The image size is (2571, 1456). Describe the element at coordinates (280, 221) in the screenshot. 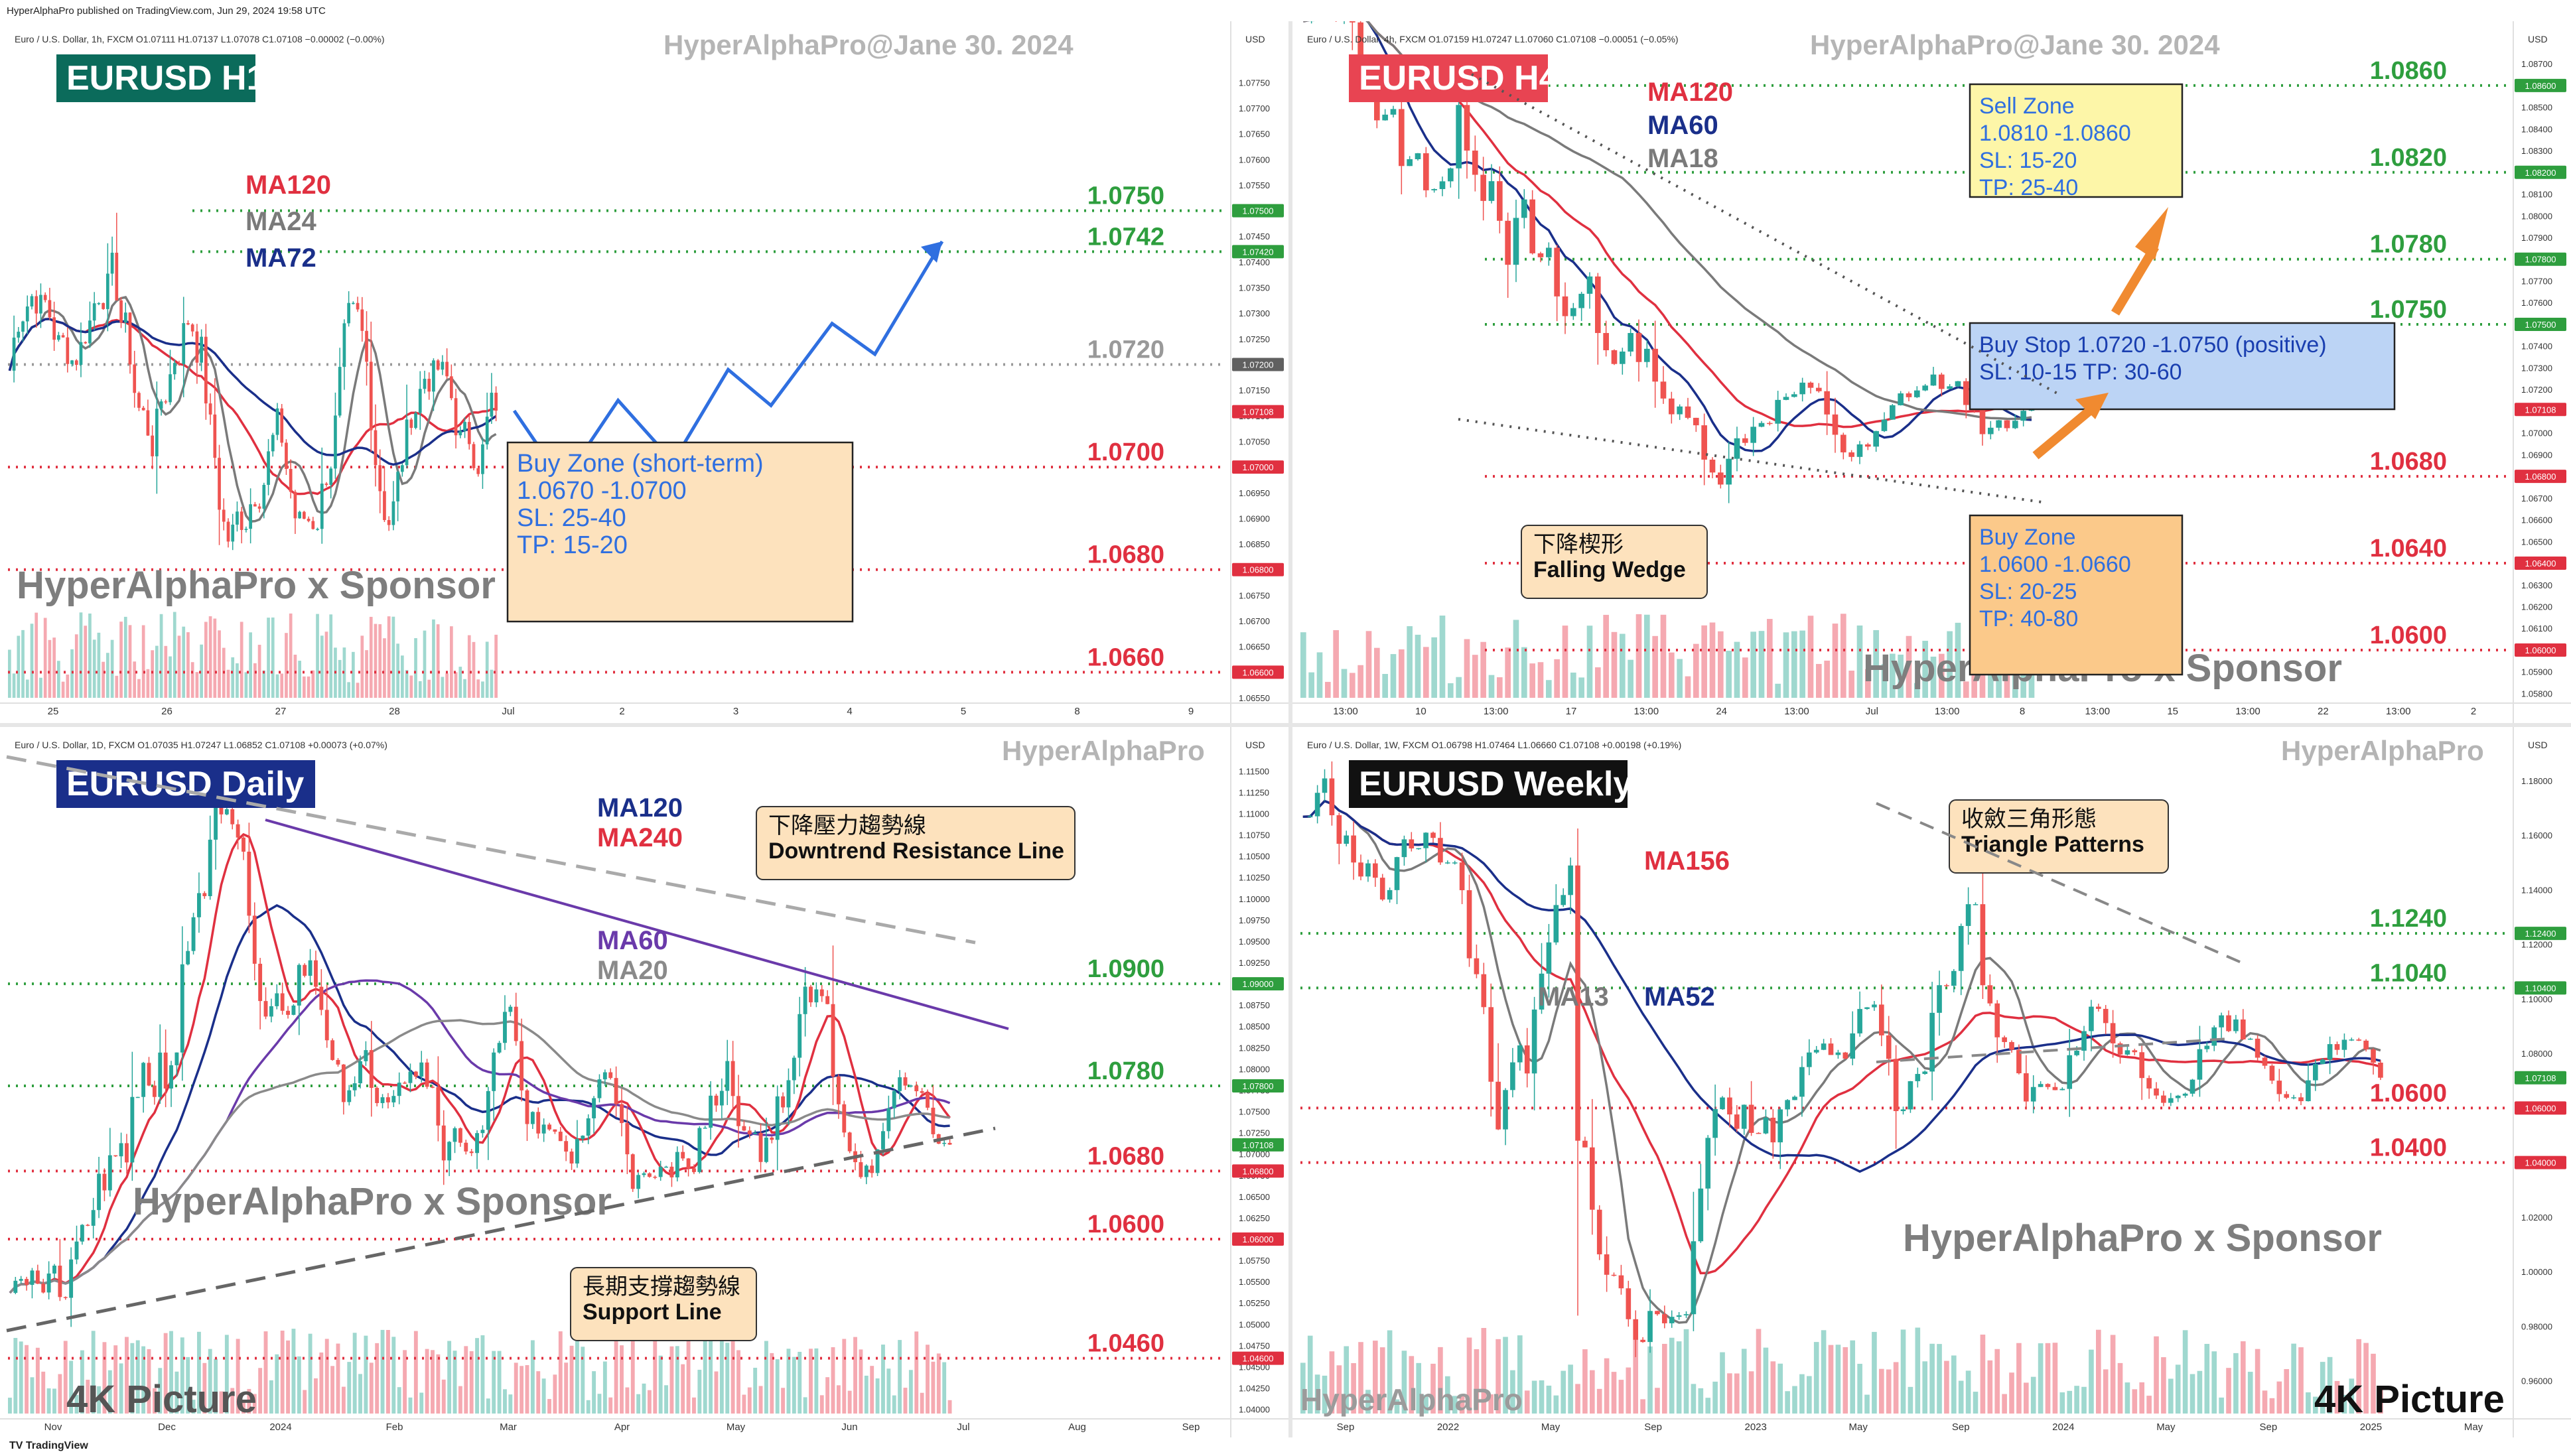

I see `ma-label: MA24` at that location.